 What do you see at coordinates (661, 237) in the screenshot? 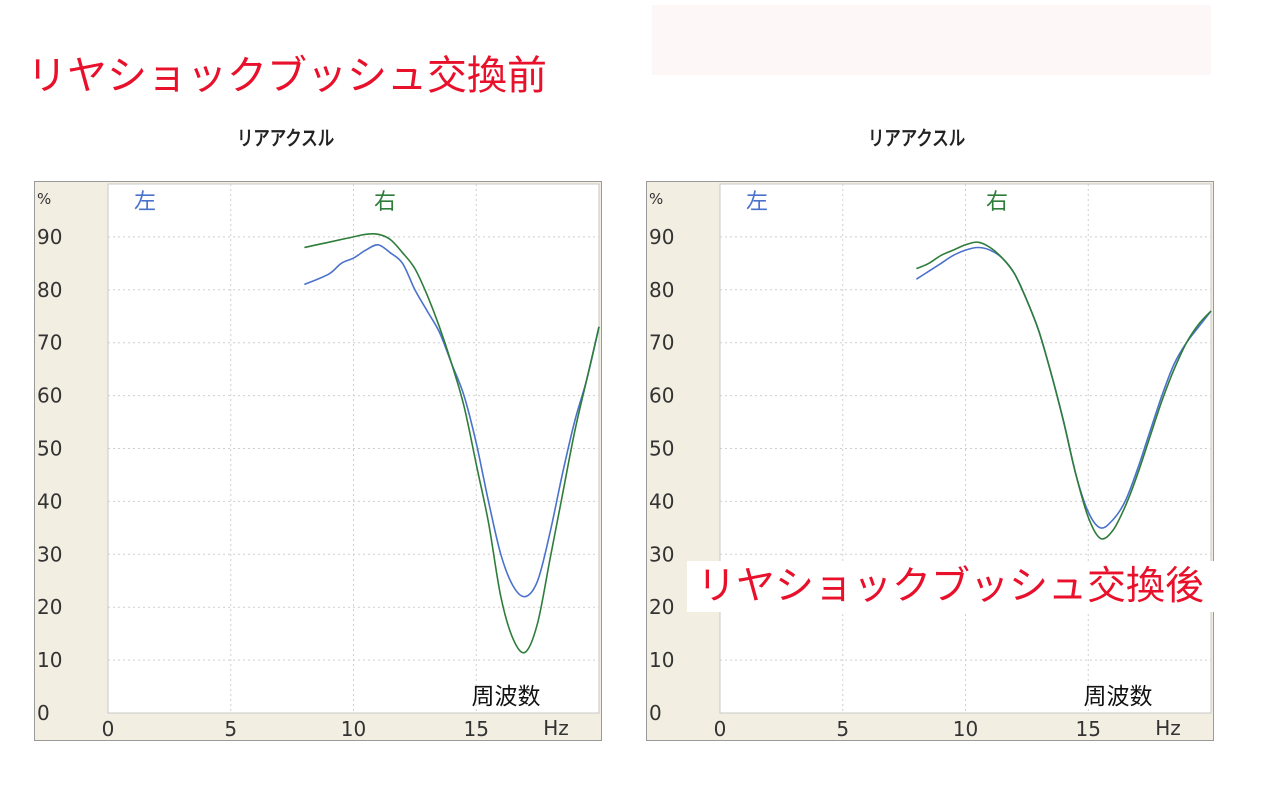
I see `c1-y-tick-90: 90` at bounding box center [661, 237].